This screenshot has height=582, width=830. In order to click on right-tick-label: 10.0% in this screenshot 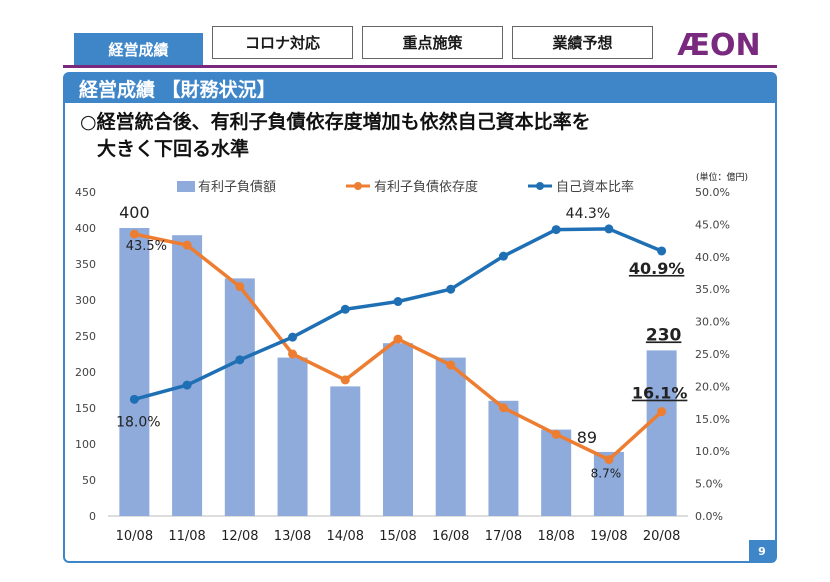, I will do `click(712, 451)`.